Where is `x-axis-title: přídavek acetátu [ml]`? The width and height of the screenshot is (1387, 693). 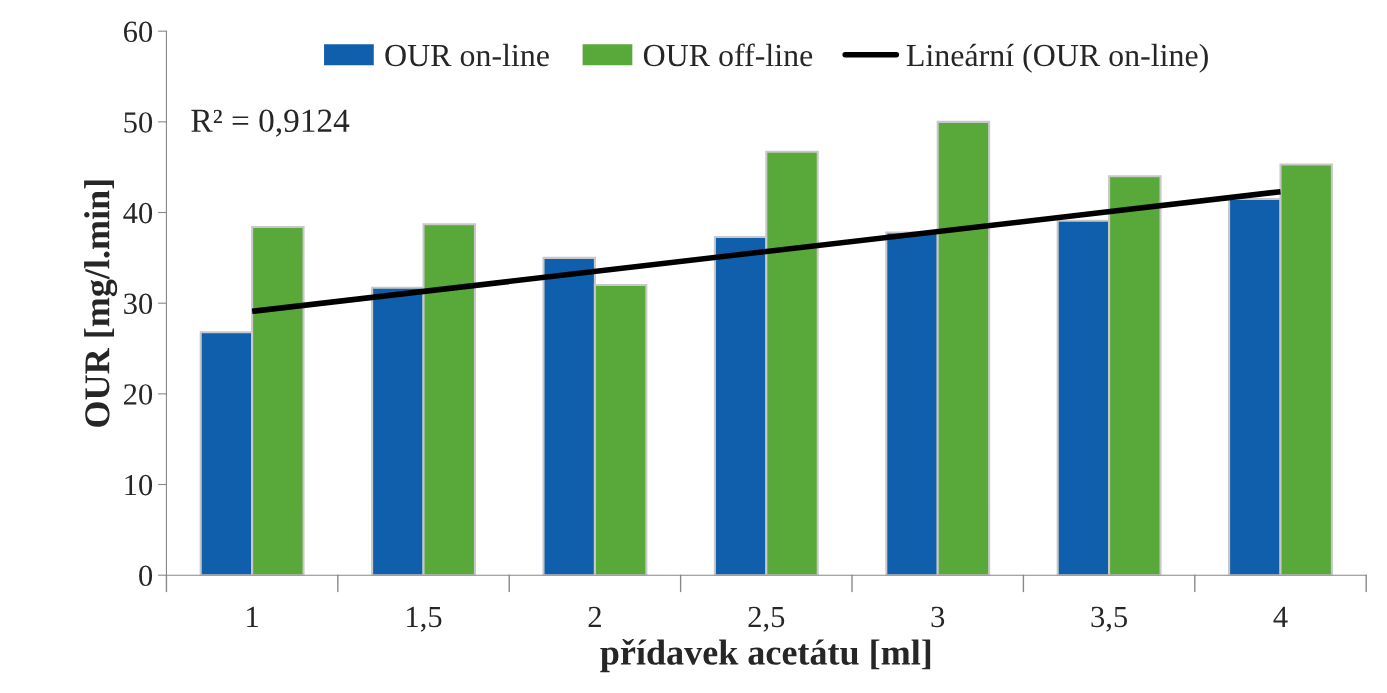
x-axis-title: přídavek acetátu [ml] is located at coordinates (765, 656).